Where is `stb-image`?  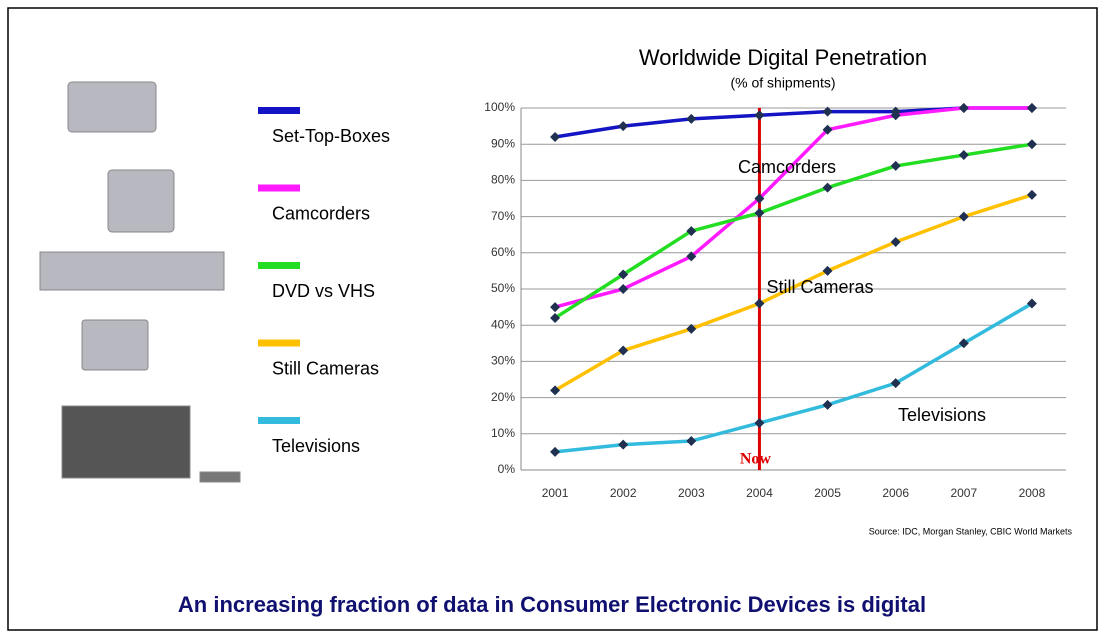 stb-image is located at coordinates (112, 107).